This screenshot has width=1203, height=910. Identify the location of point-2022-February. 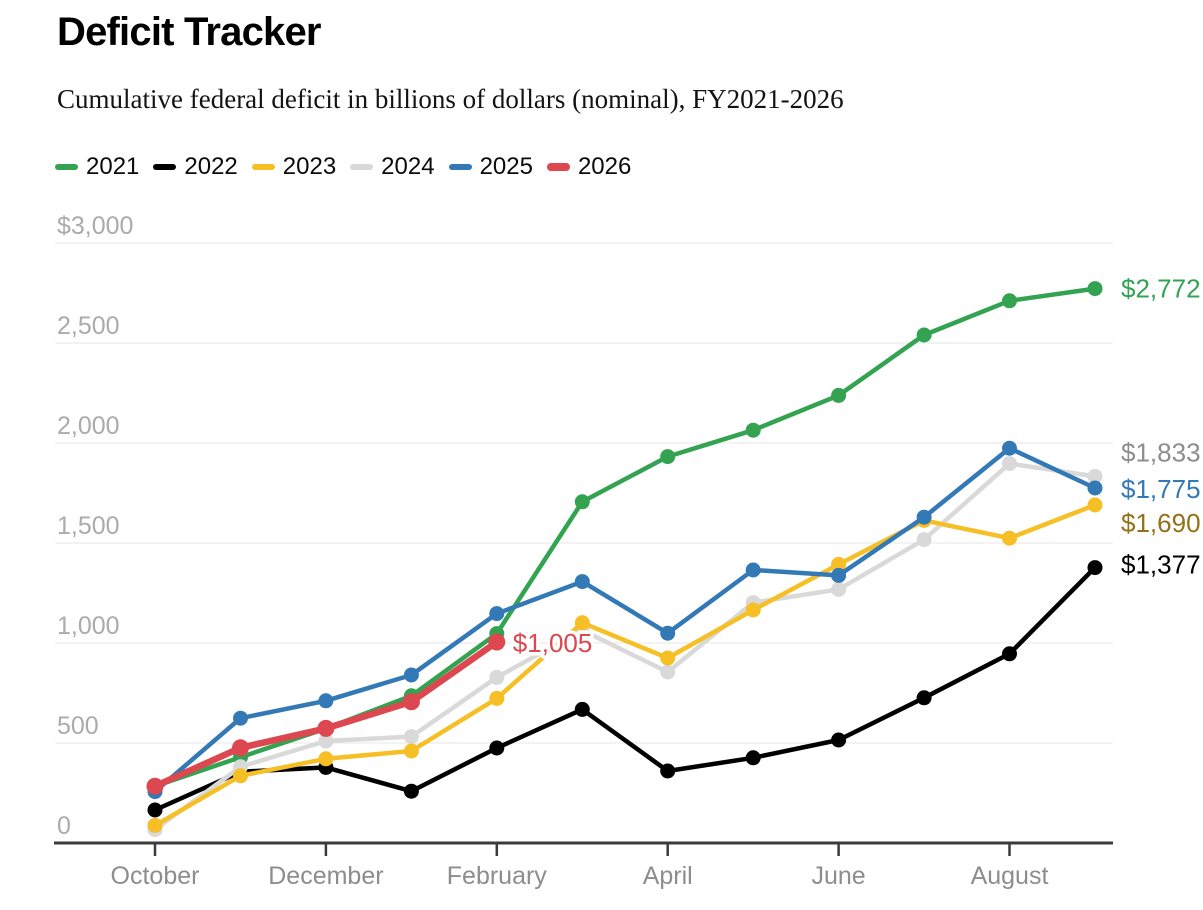
(497, 748).